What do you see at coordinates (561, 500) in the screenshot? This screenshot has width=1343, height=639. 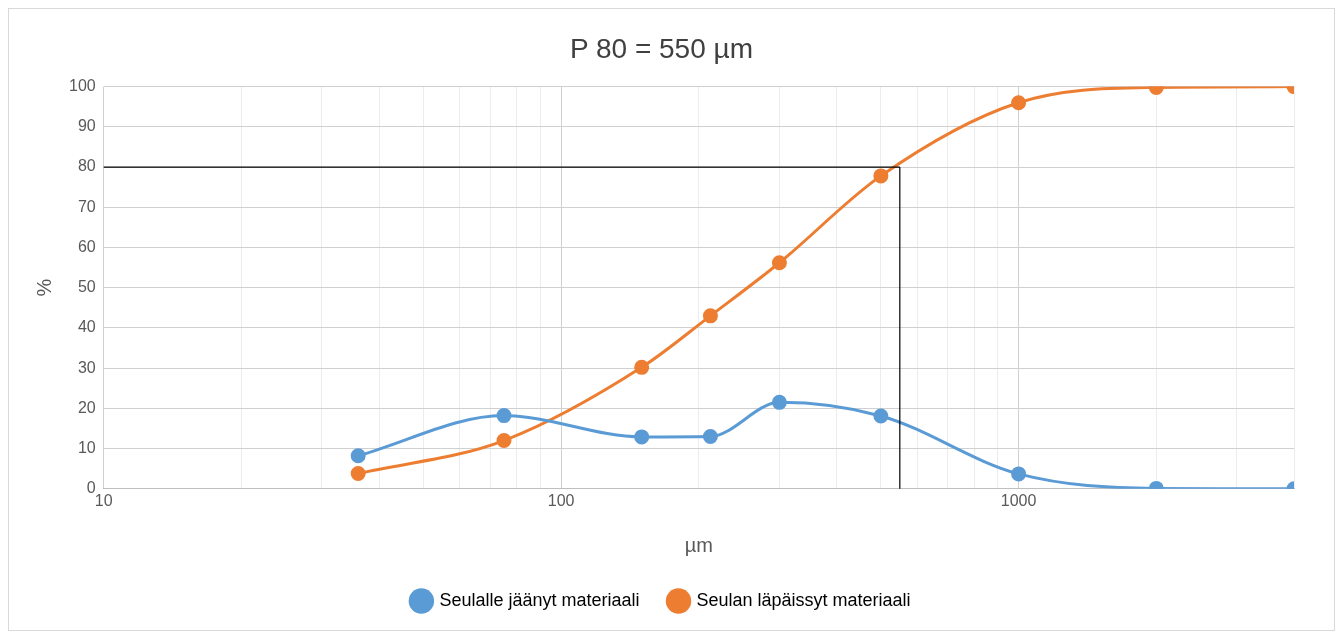 I see `x-tick-label: 100` at bounding box center [561, 500].